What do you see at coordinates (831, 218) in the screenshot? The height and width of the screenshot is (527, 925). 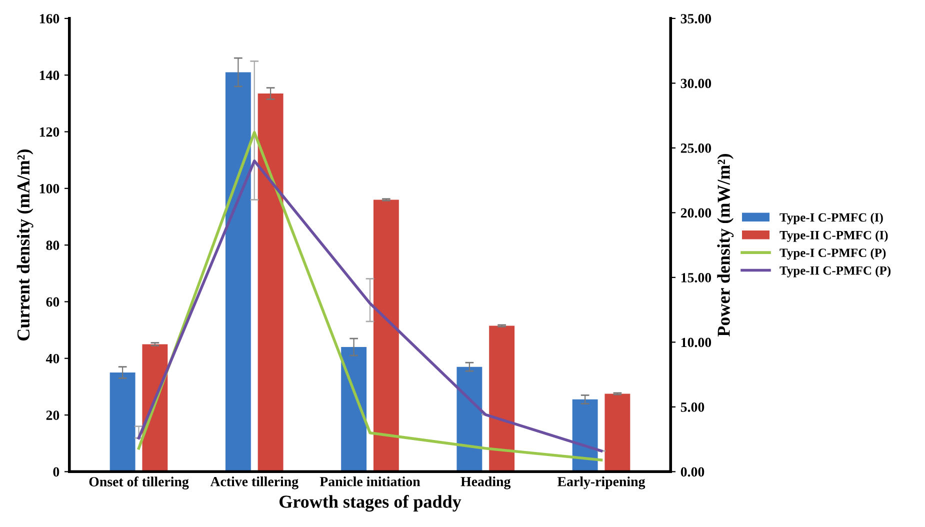 I see `legend-label: Type-I C-PMFC (I)` at bounding box center [831, 218].